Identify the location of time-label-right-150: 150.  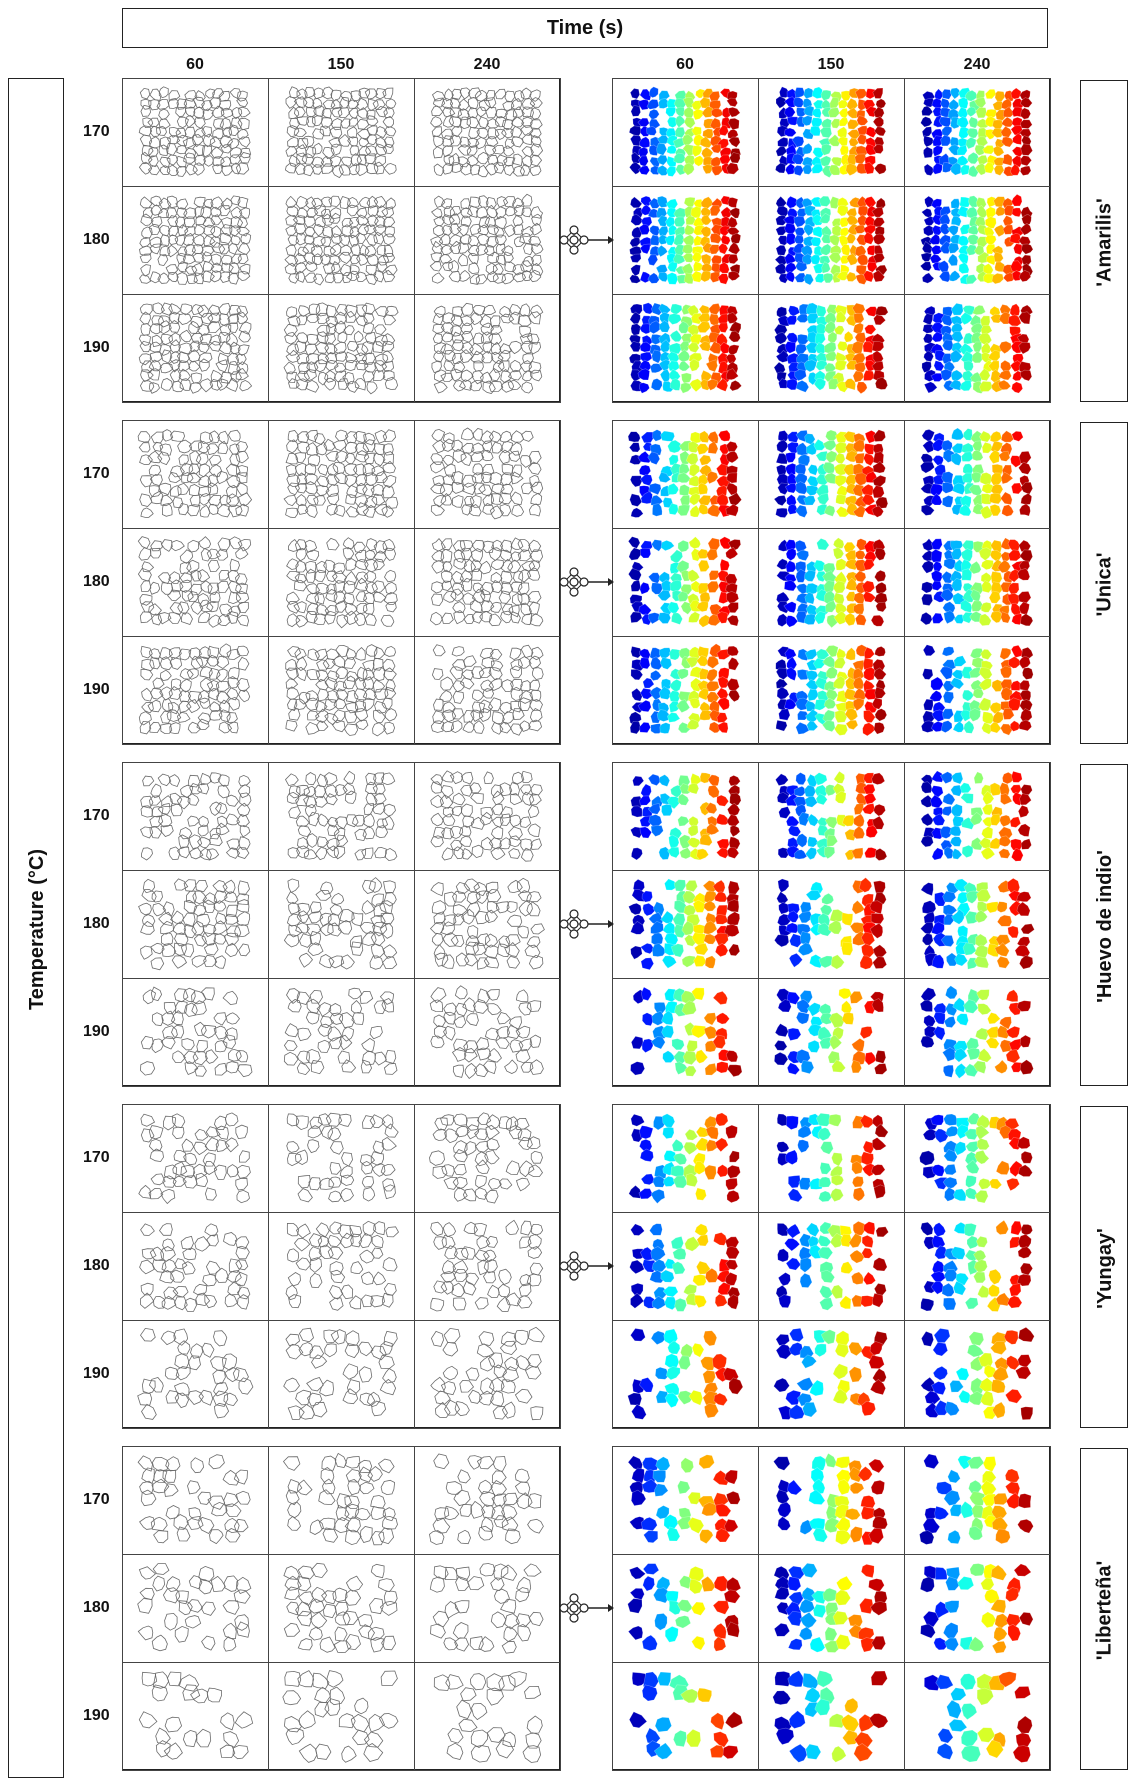
(831, 64).